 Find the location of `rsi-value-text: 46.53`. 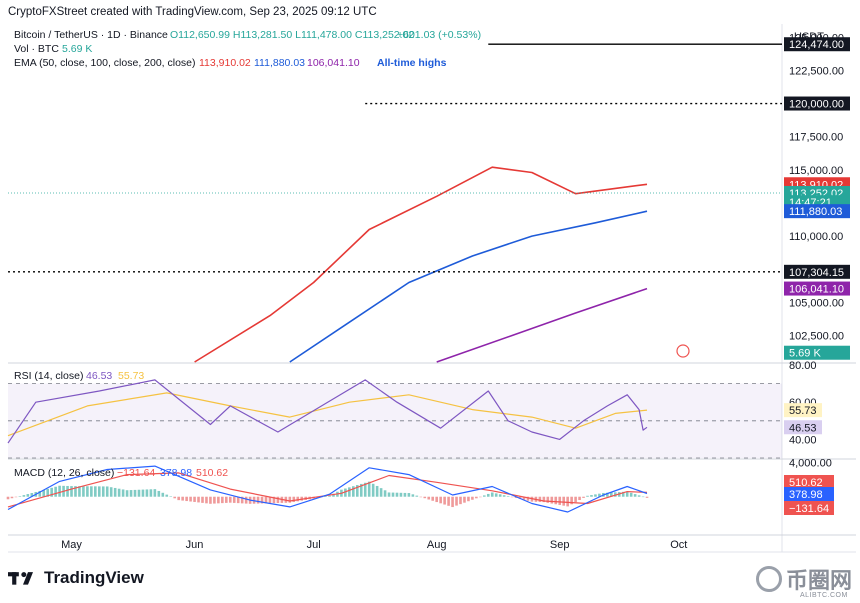

rsi-value-text: 46.53 is located at coordinates (803, 428).